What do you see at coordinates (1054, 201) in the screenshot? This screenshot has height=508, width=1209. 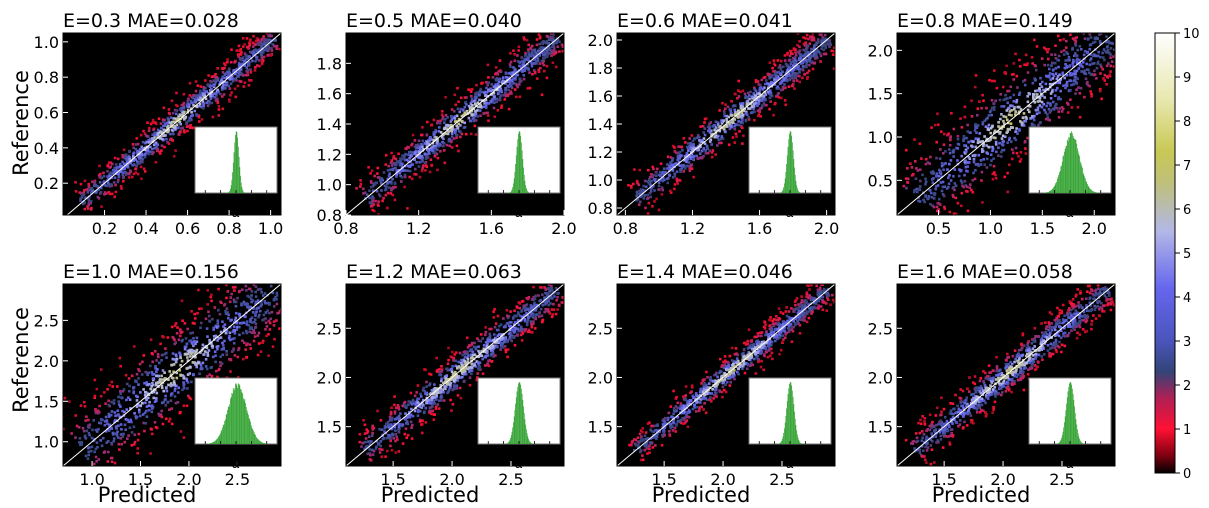 I see `inset-tick-label: -15` at bounding box center [1054, 201].